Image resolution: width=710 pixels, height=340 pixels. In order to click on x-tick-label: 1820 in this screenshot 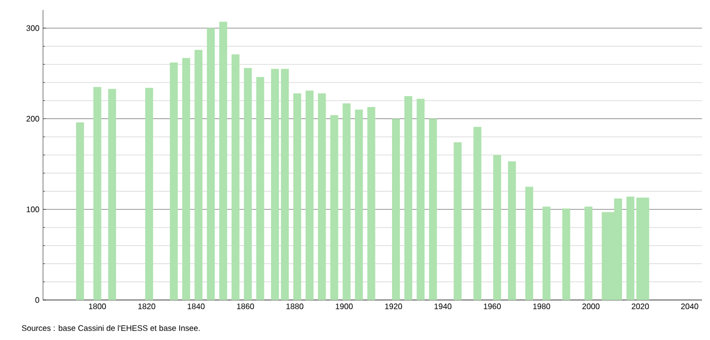, I will do `click(147, 307)`.